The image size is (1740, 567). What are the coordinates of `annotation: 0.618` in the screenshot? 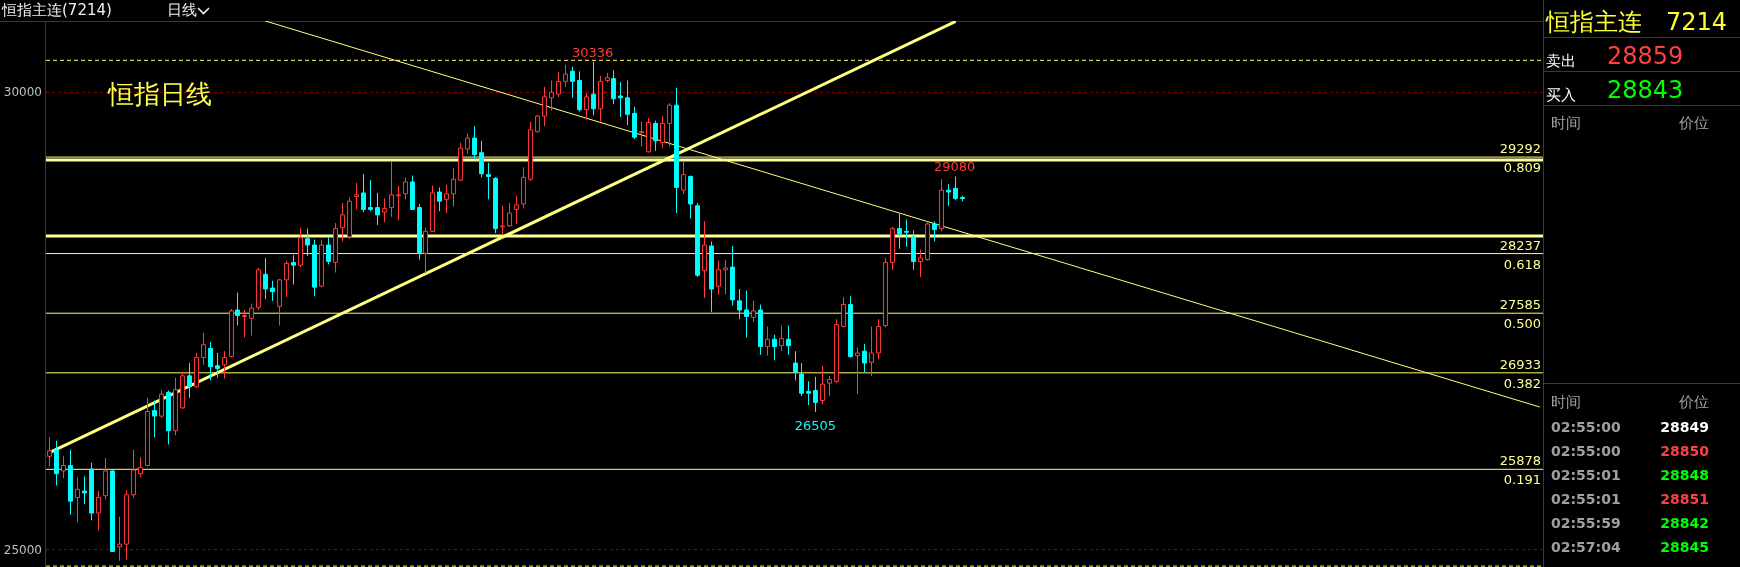 It's located at (1522, 264).